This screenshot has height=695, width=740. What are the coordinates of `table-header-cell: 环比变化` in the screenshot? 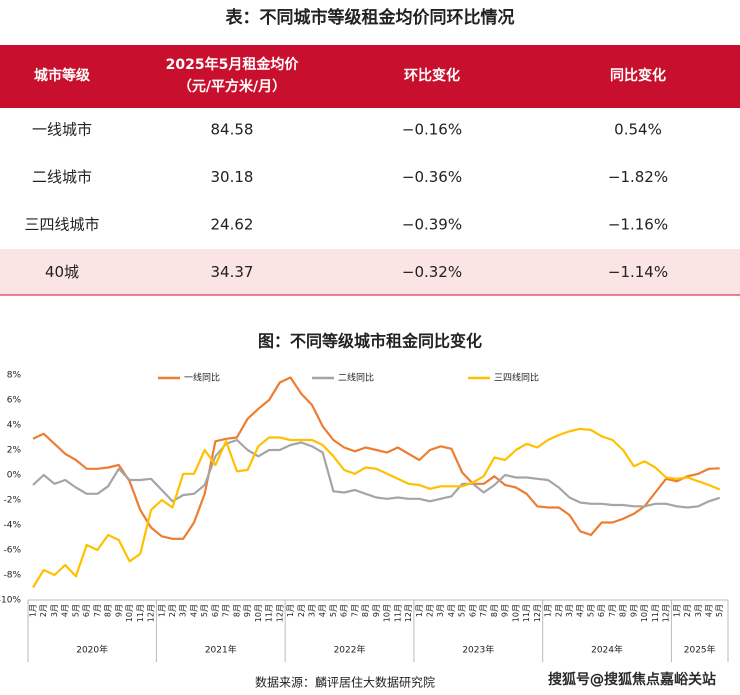 It's located at (432, 75).